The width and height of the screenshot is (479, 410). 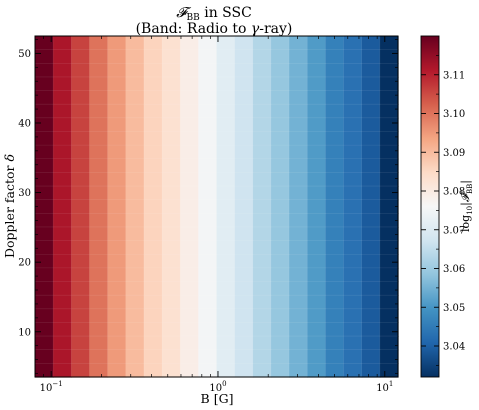 What do you see at coordinates (24, 193) in the screenshot?
I see `y-tick-label: 30` at bounding box center [24, 193].